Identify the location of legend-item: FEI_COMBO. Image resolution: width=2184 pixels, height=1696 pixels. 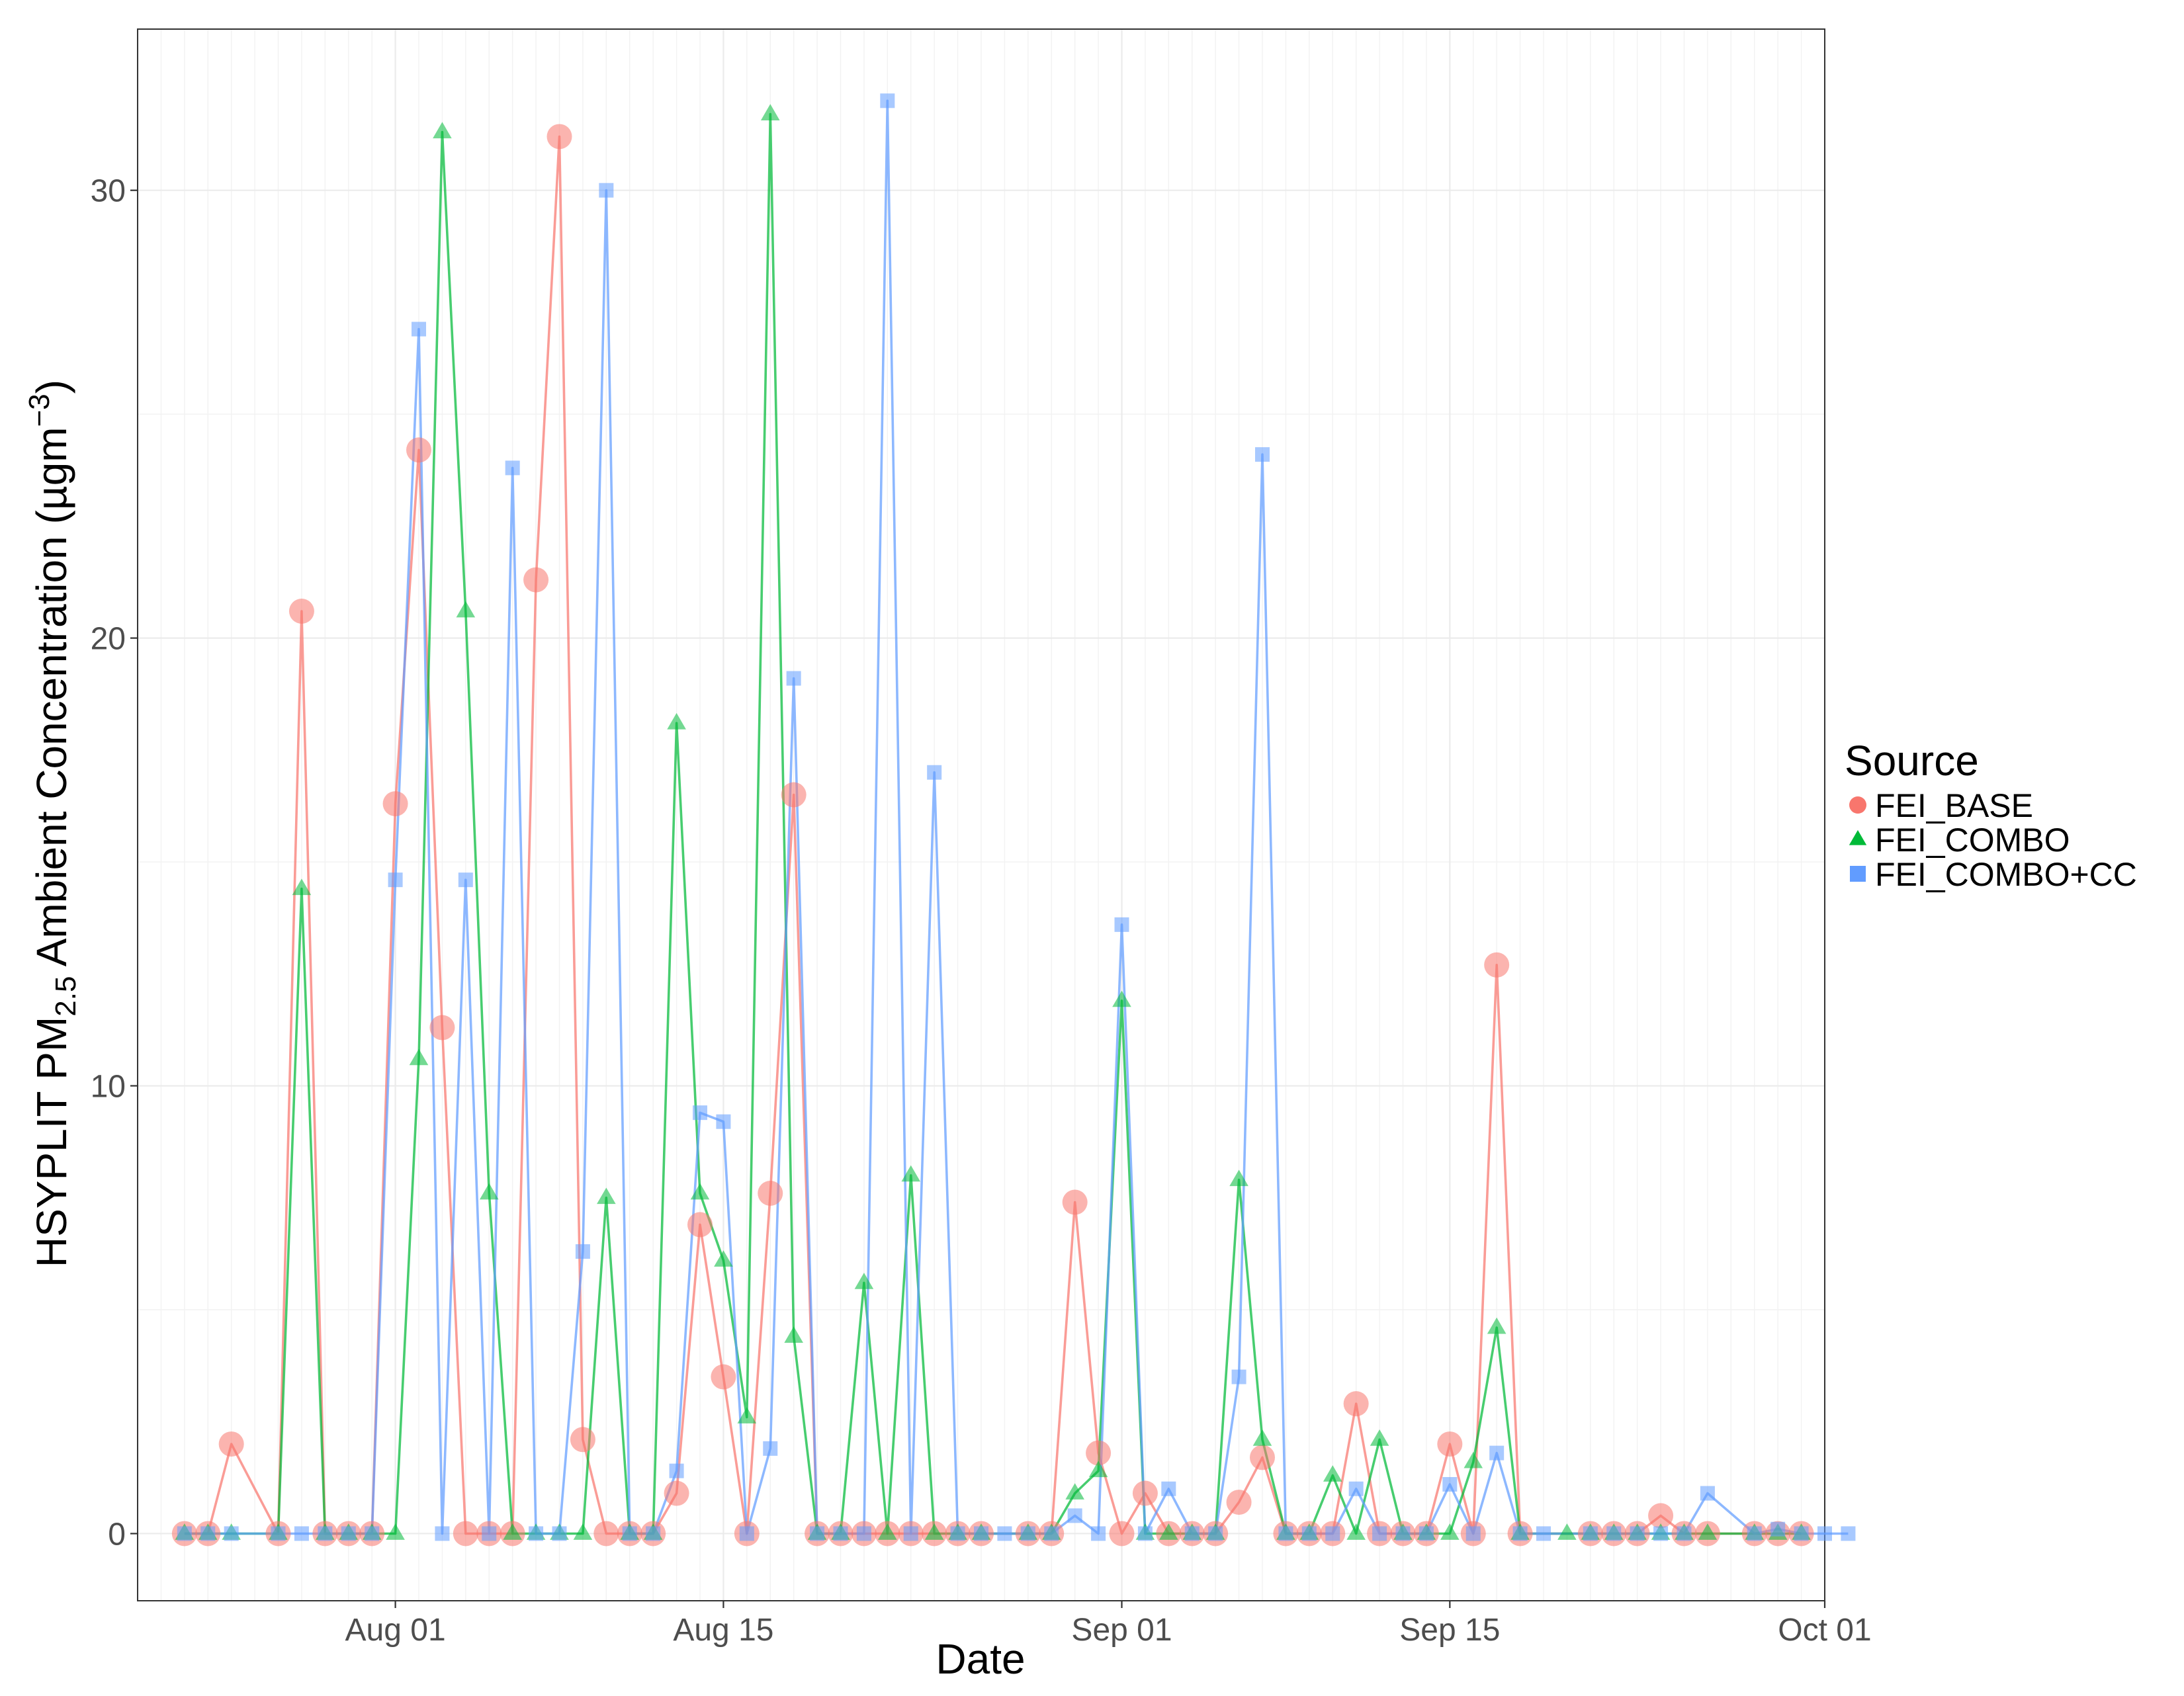
(1960, 840).